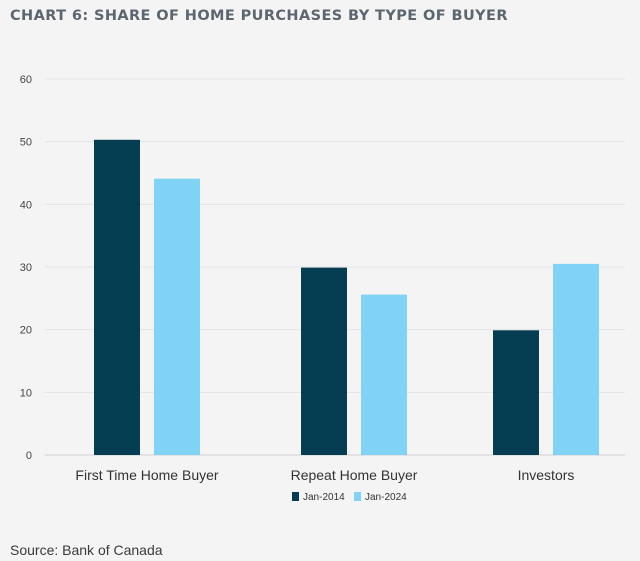  I want to click on y-tick-label: 20, so click(26, 331).